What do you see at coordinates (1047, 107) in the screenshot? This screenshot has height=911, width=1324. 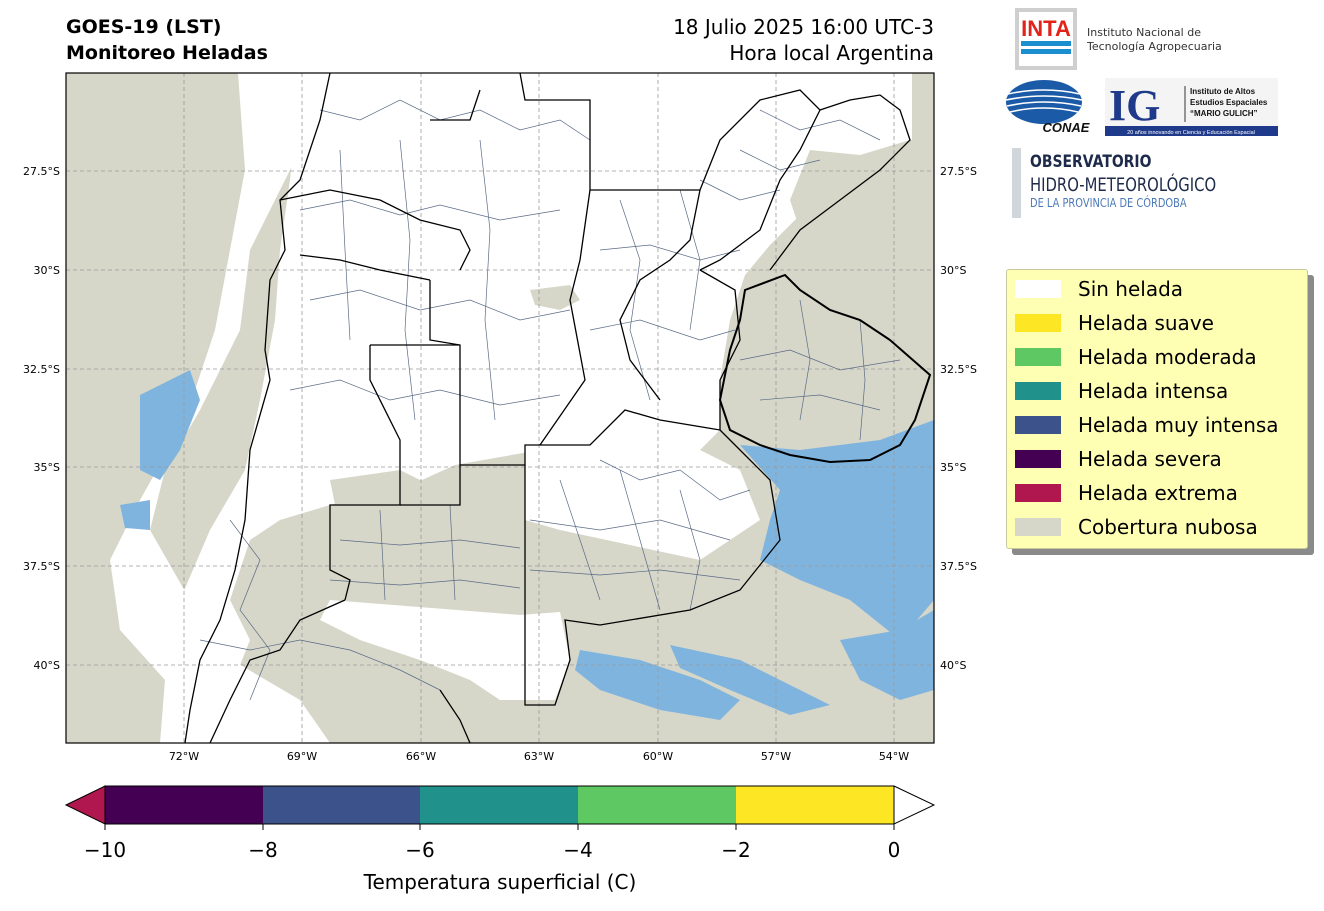 I see `conae-logo: CONAE` at bounding box center [1047, 107].